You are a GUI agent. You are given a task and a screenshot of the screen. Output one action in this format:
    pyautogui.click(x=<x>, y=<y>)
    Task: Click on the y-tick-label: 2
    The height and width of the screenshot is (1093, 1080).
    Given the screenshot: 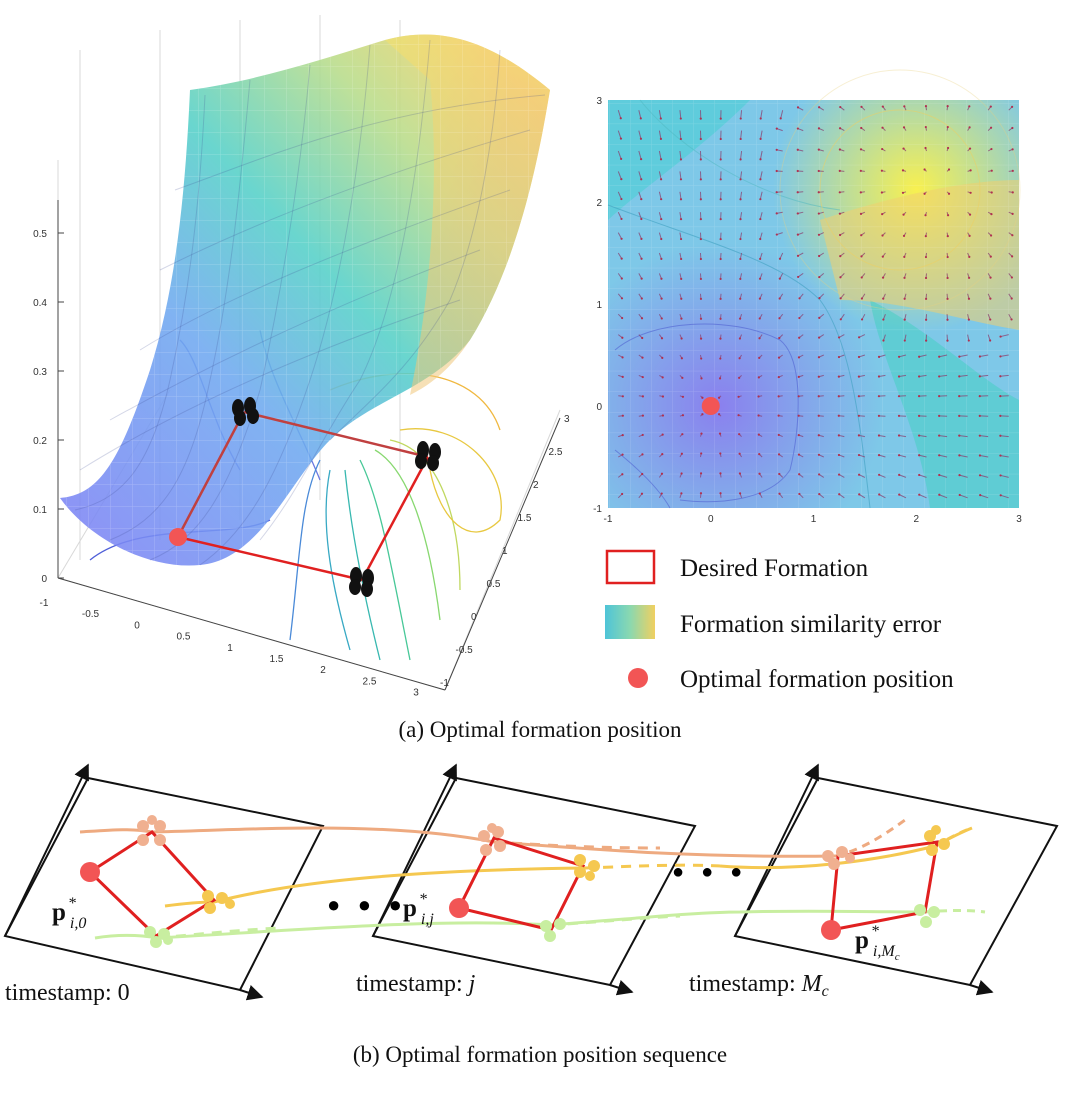 What is the action you would take?
    pyautogui.click(x=536, y=485)
    